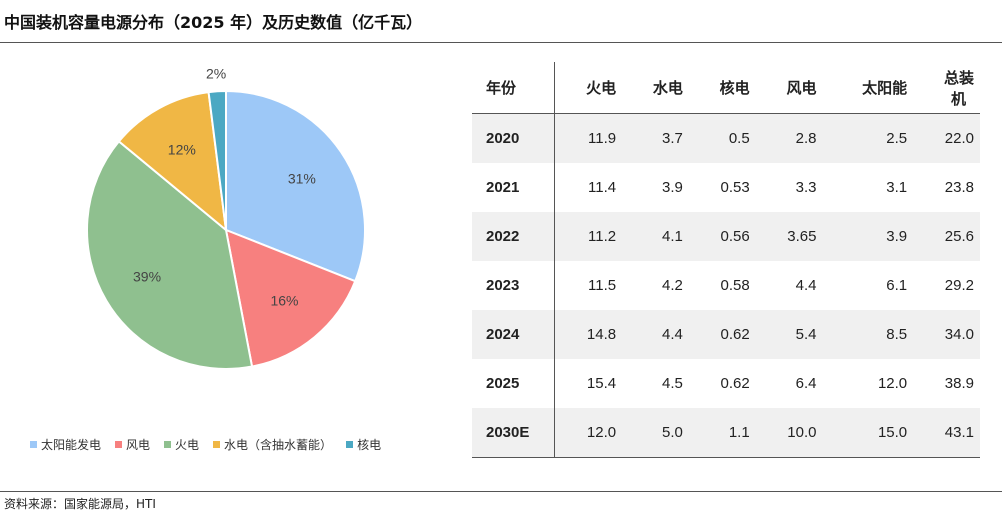  I want to click on source-note: 资料来源：国家能源局，HTI, so click(80, 504).